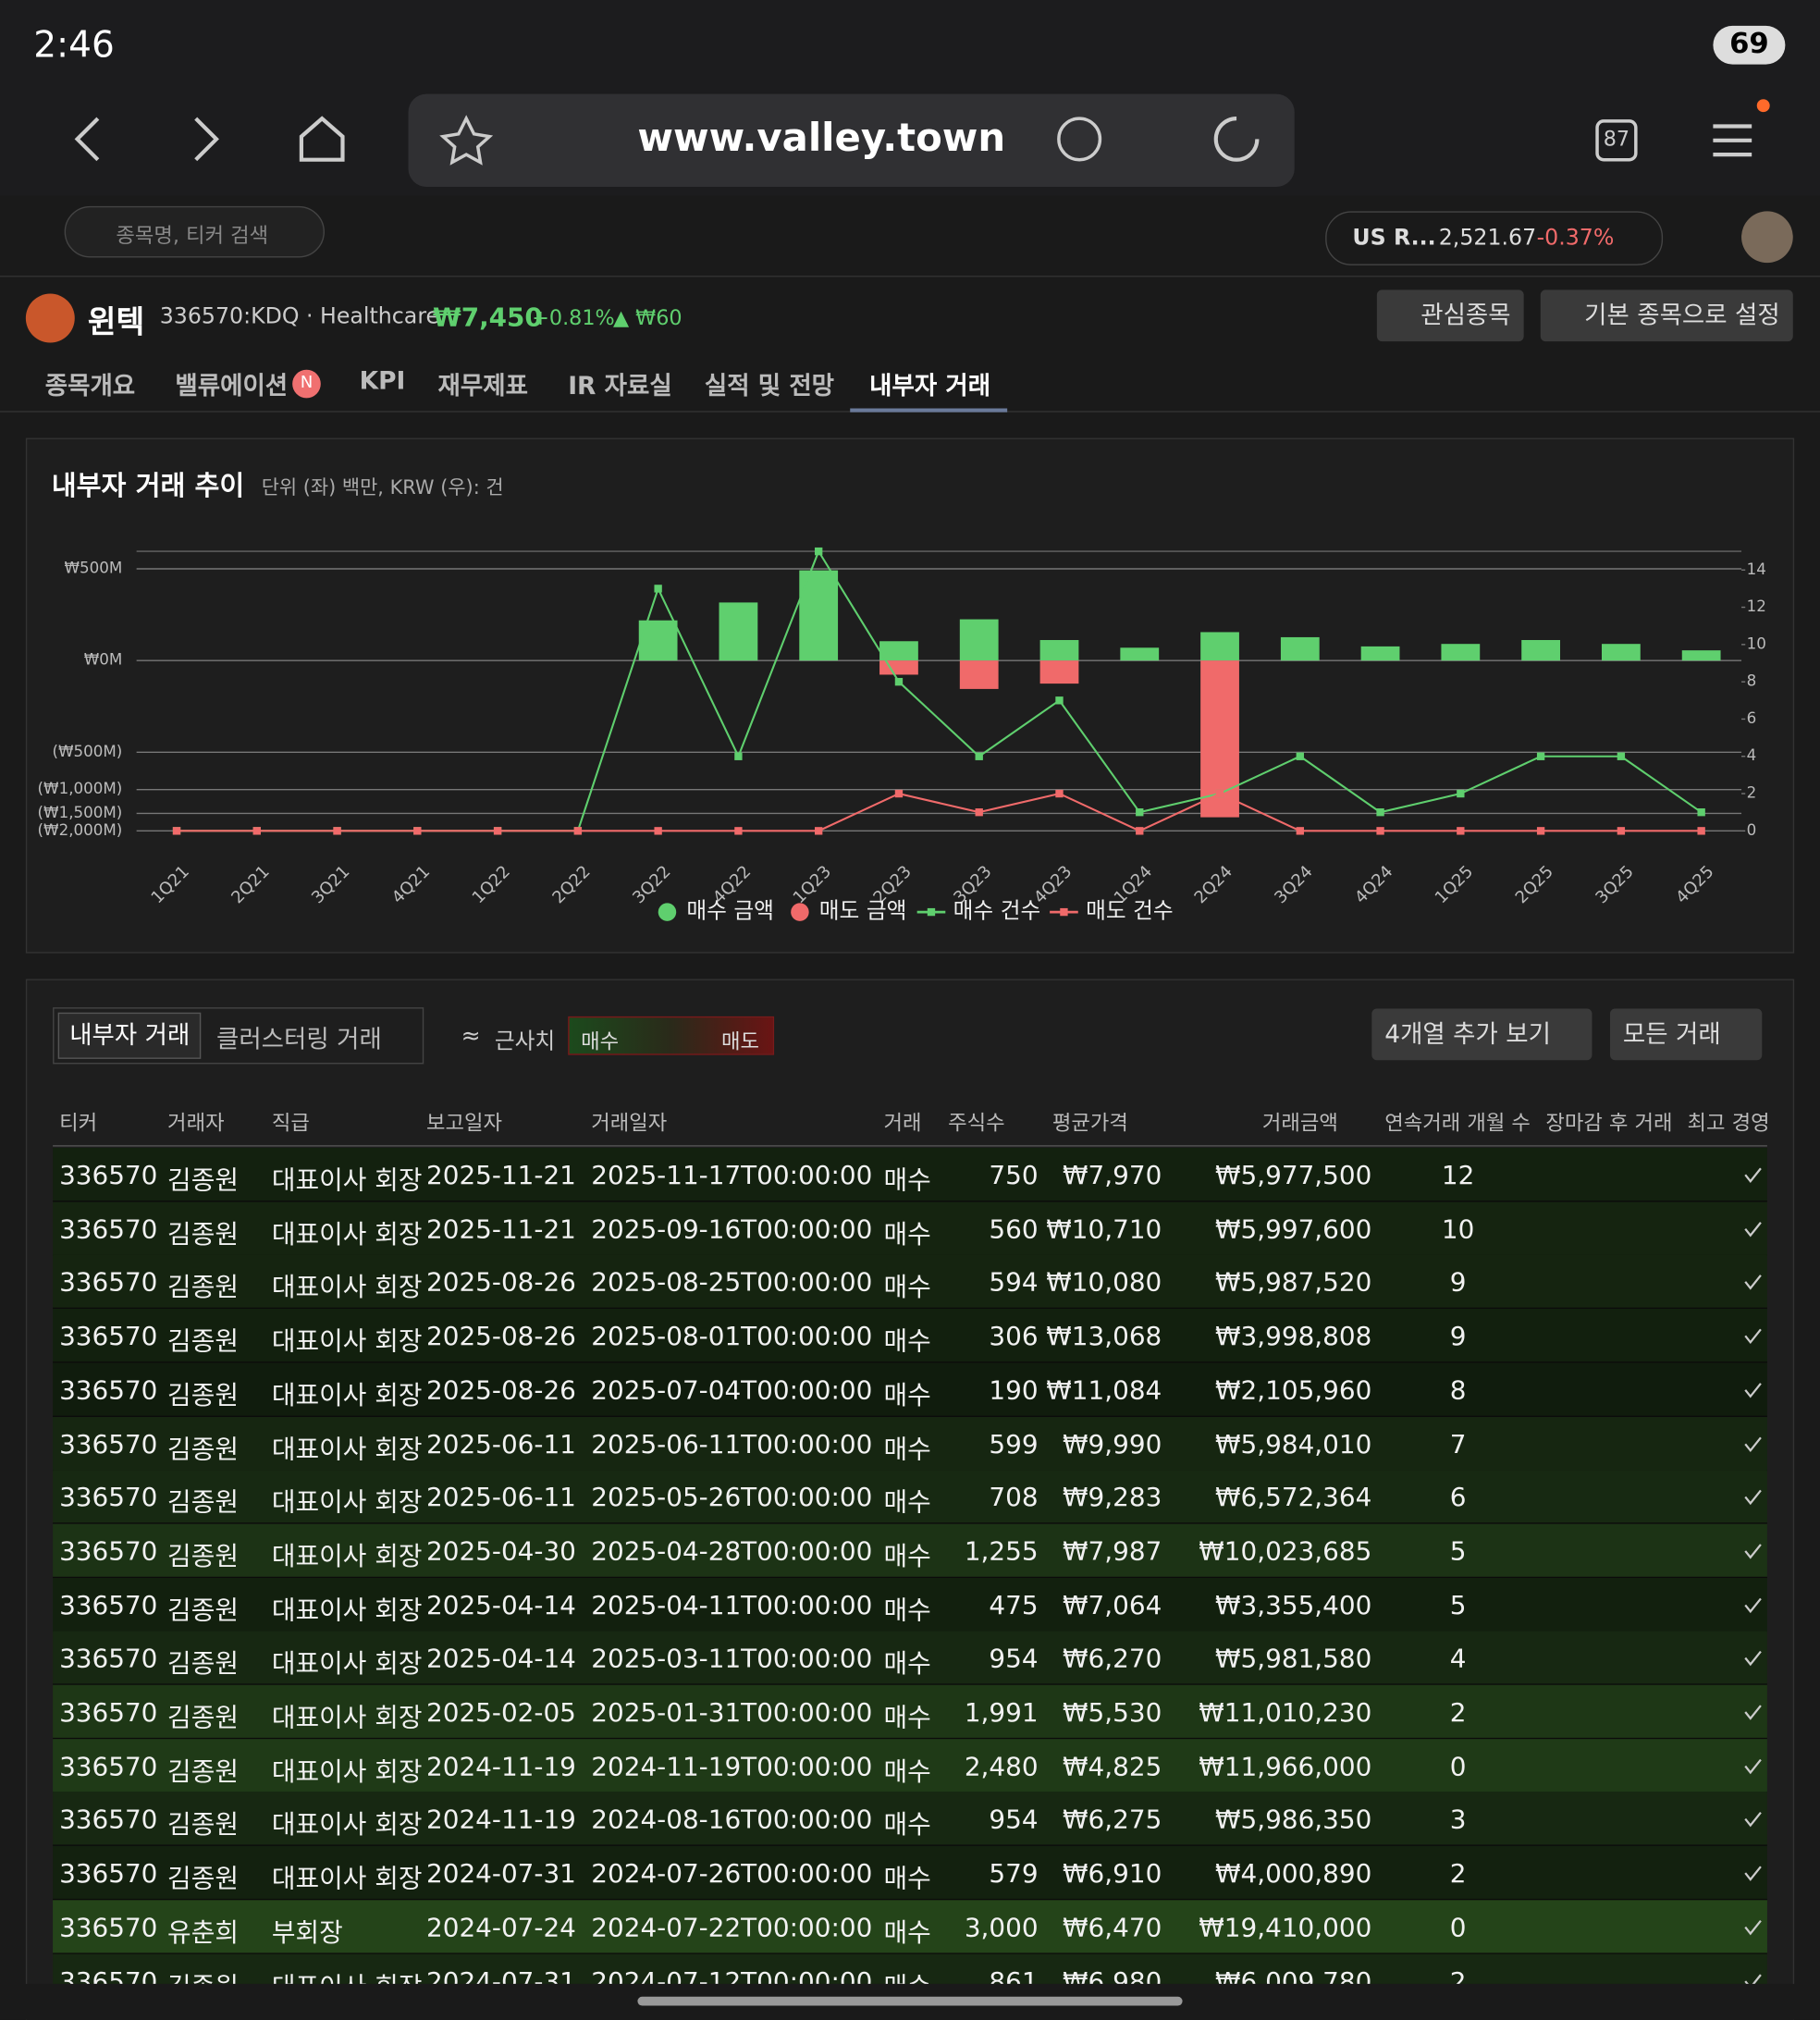 This screenshot has width=1820, height=2020. What do you see at coordinates (1285, 1551) in the screenshot?
I see `table-cell: ₩10,023,685` at bounding box center [1285, 1551].